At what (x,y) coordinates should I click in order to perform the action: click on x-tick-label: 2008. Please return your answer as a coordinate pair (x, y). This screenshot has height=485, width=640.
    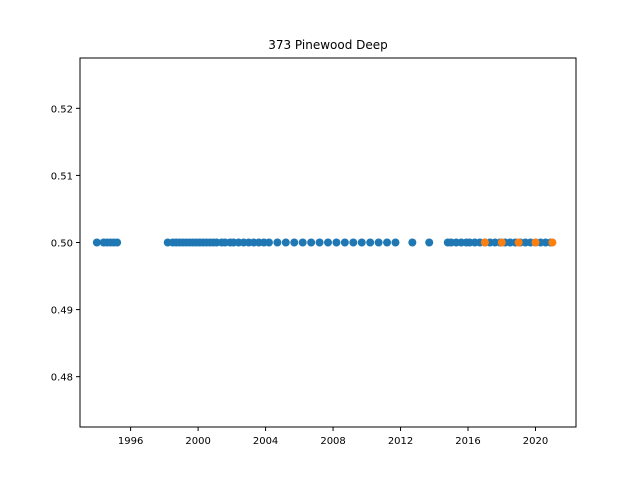
    Looking at the image, I should click on (332, 441).